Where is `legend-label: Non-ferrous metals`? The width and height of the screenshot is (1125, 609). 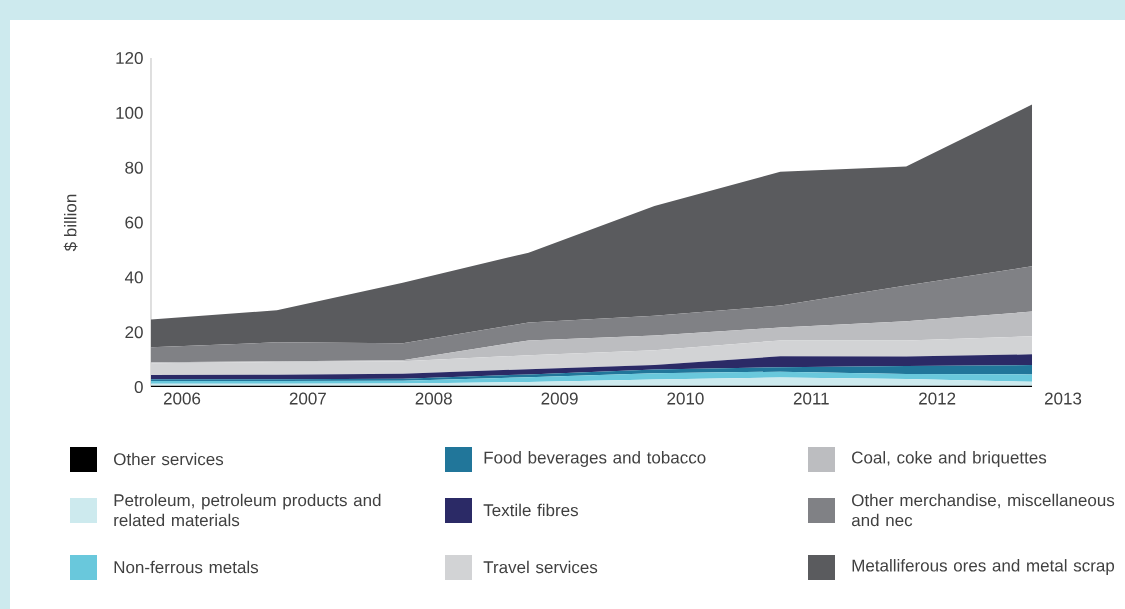
legend-label: Non-ferrous metals is located at coordinates (186, 567).